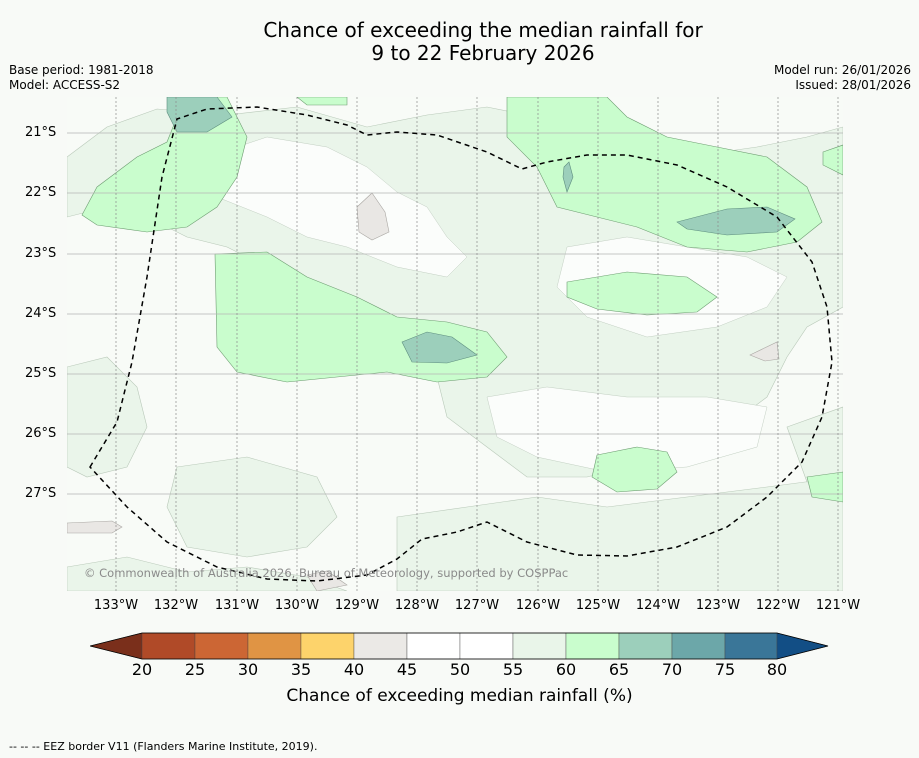  What do you see at coordinates (538, 605) in the screenshot?
I see `lon-label: 126°W` at bounding box center [538, 605].